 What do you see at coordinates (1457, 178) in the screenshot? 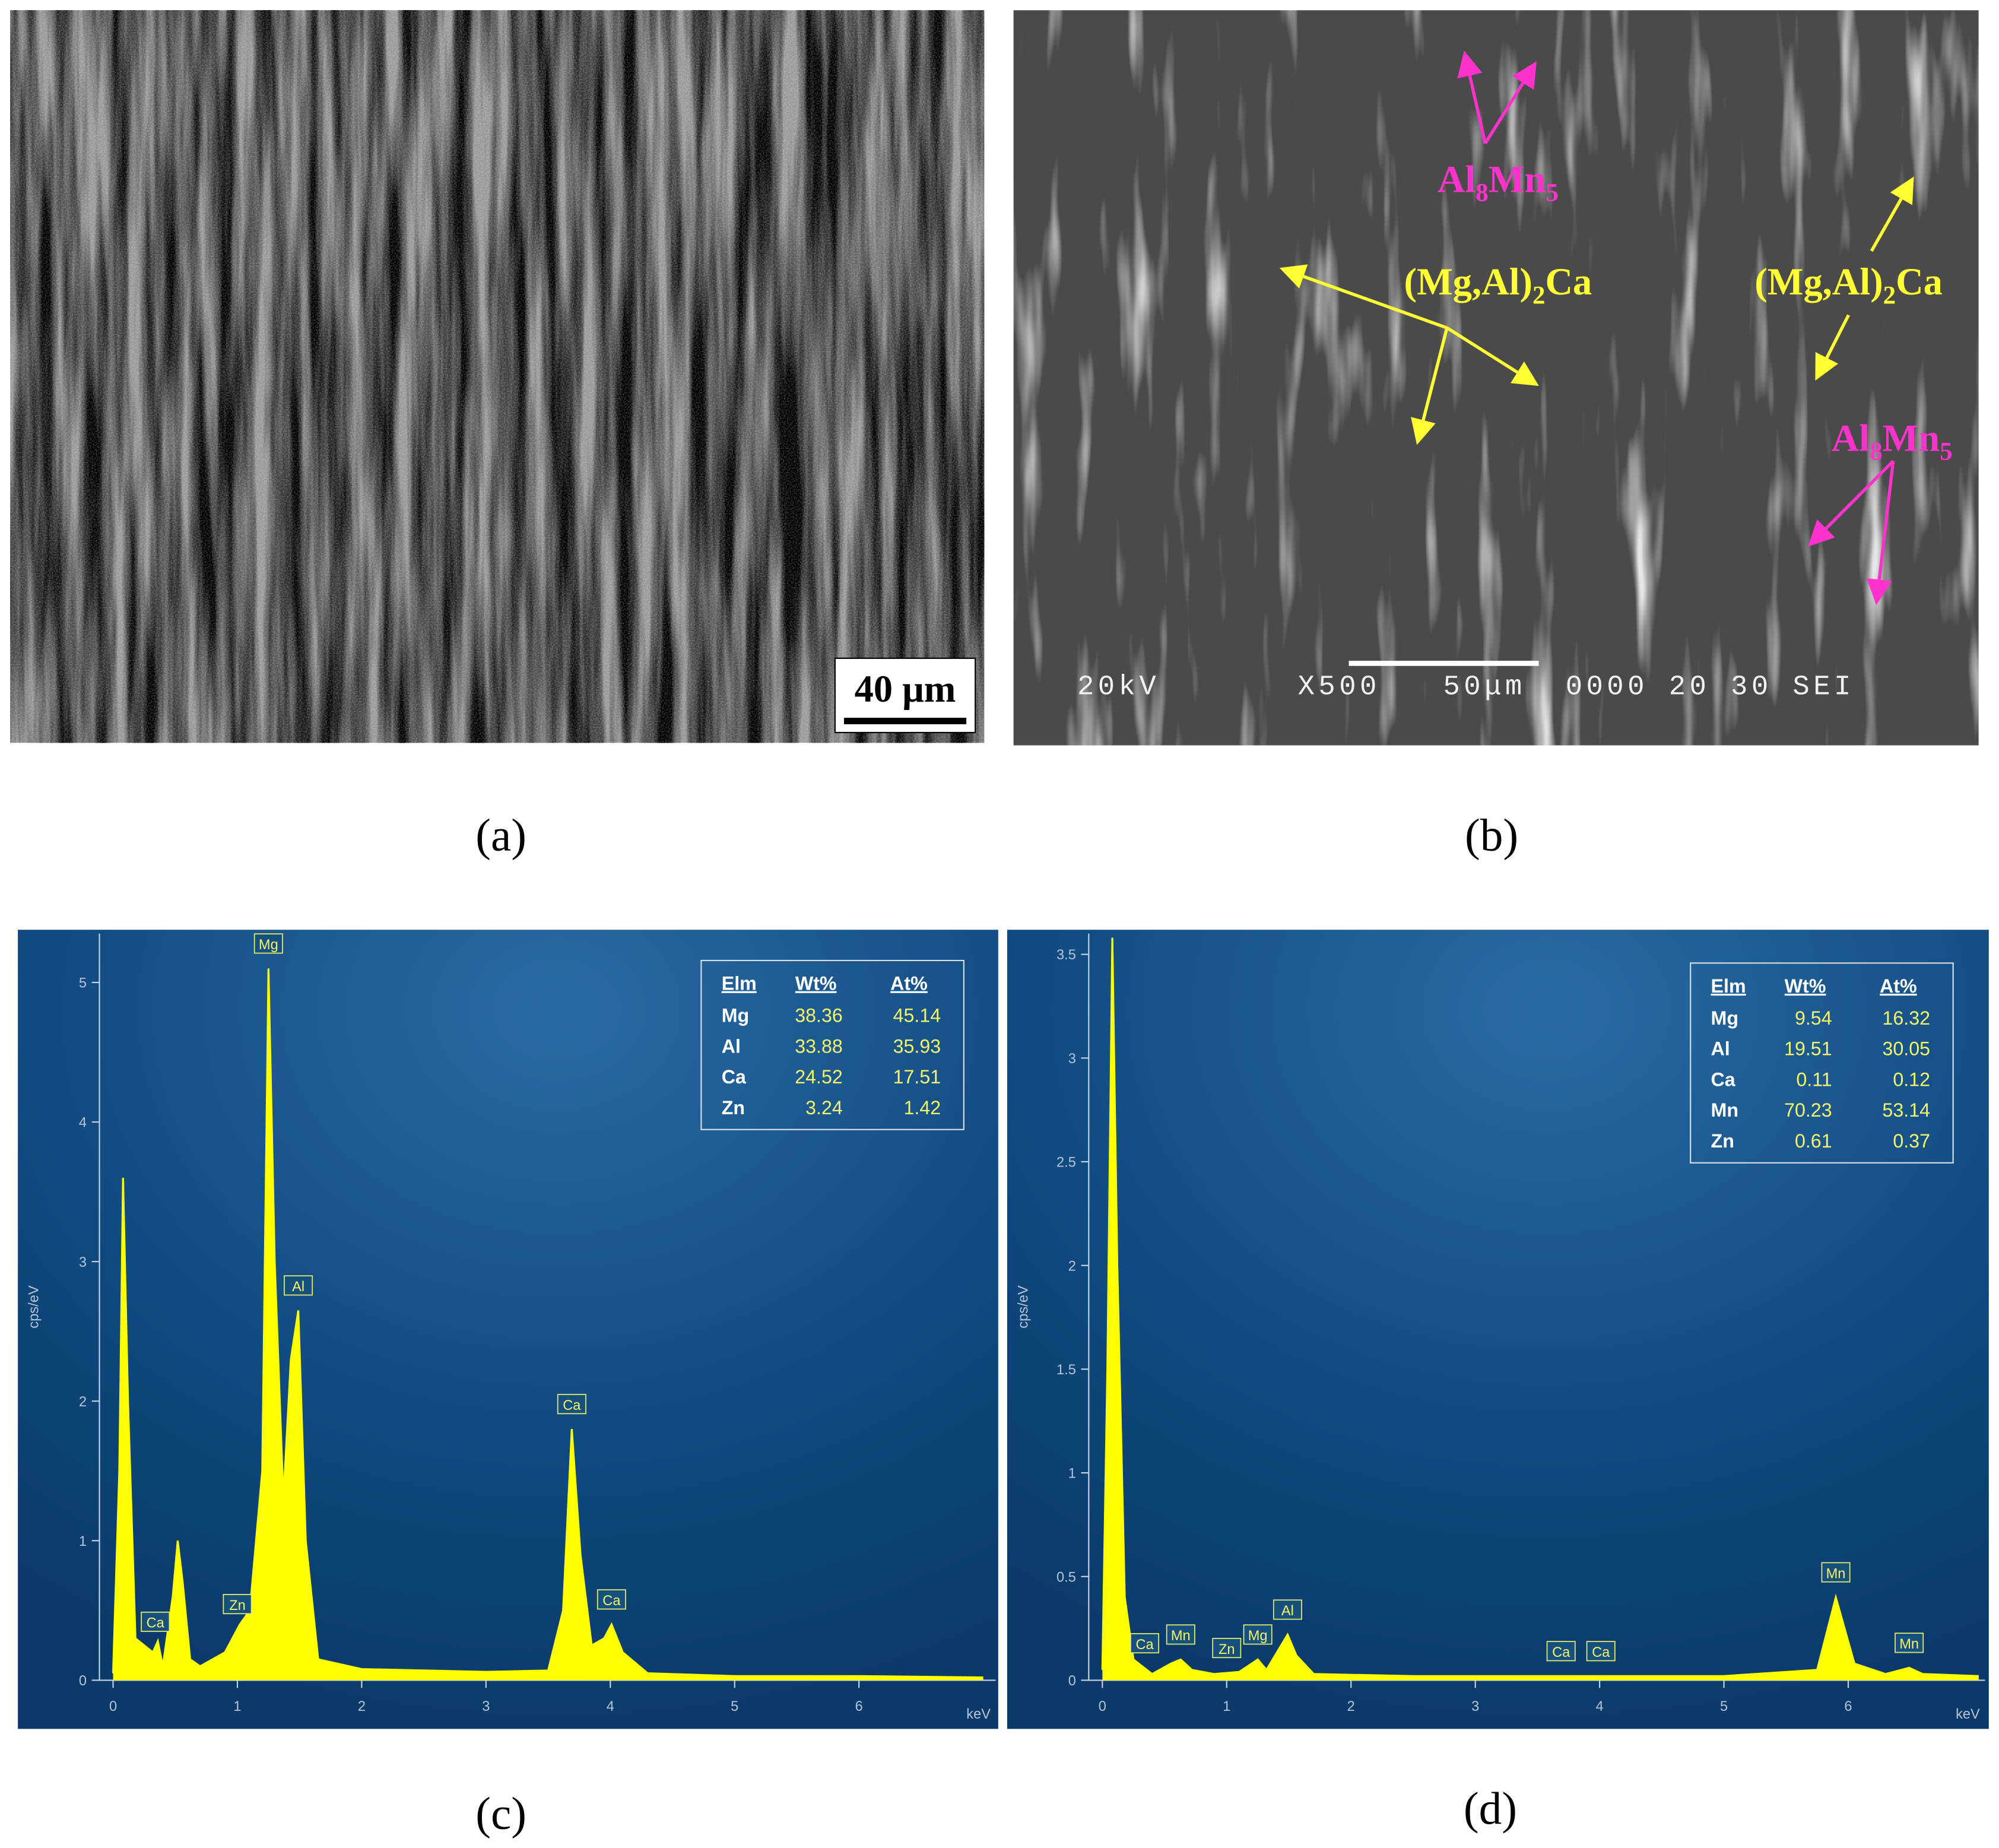
I see `annotation-text: Al` at bounding box center [1457, 178].